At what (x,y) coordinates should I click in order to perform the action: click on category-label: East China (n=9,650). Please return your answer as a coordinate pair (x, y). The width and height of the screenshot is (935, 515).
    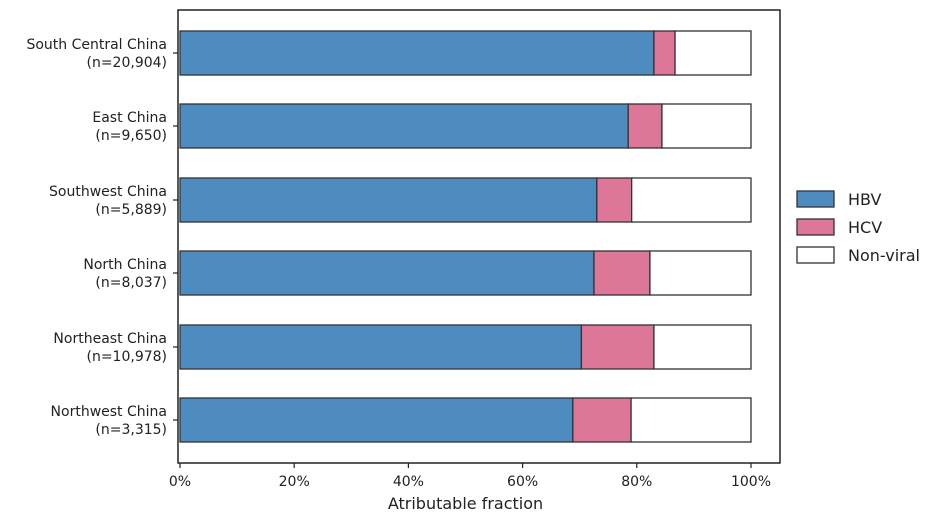
    Looking at the image, I should click on (129, 127).